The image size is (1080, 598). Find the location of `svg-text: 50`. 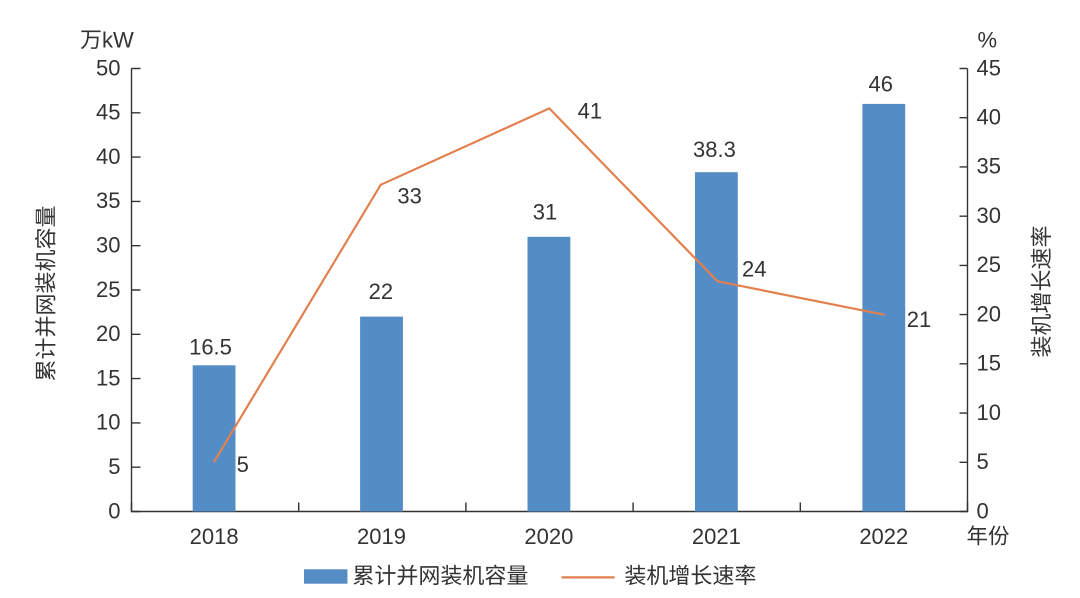

svg-text: 50 is located at coordinates (108, 67).